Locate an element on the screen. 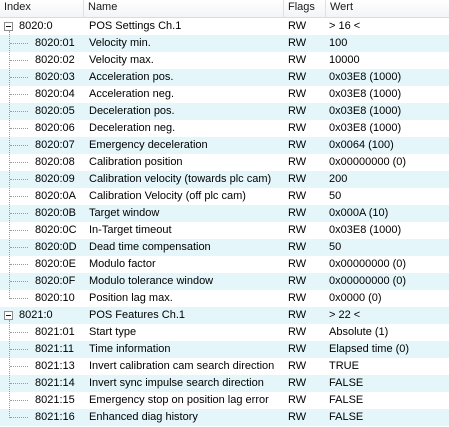 This screenshot has height=427, width=449. row-index: 8020:10 is located at coordinates (55, 298).